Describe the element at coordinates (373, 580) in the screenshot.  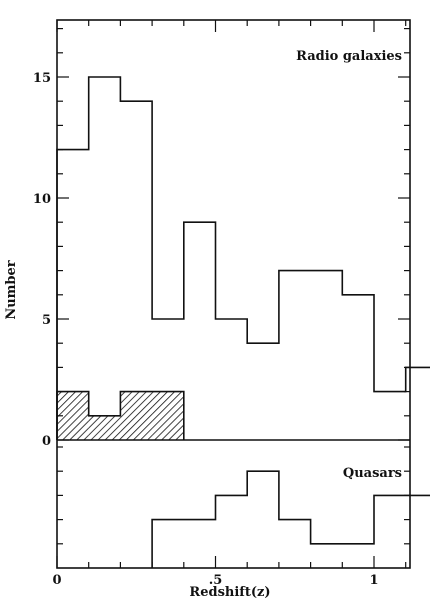
I see `x-tick-label: 1` at that location.